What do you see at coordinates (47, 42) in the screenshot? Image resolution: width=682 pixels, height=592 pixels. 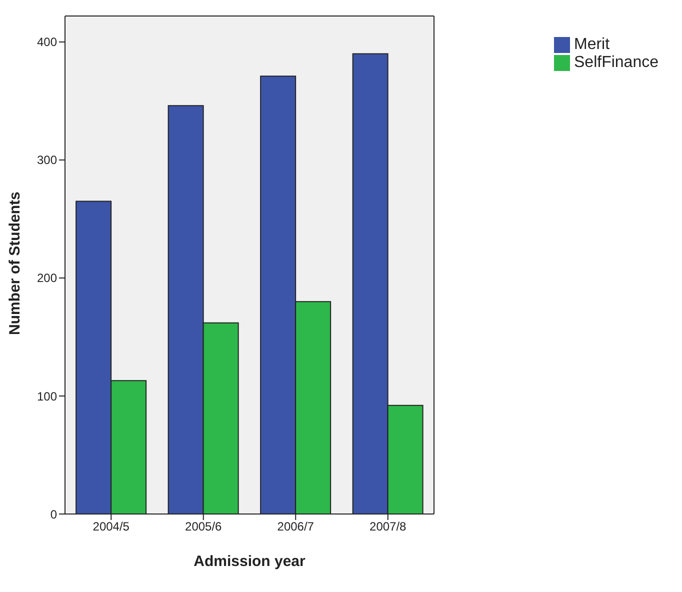 I see `y-tick-label: 400` at bounding box center [47, 42].